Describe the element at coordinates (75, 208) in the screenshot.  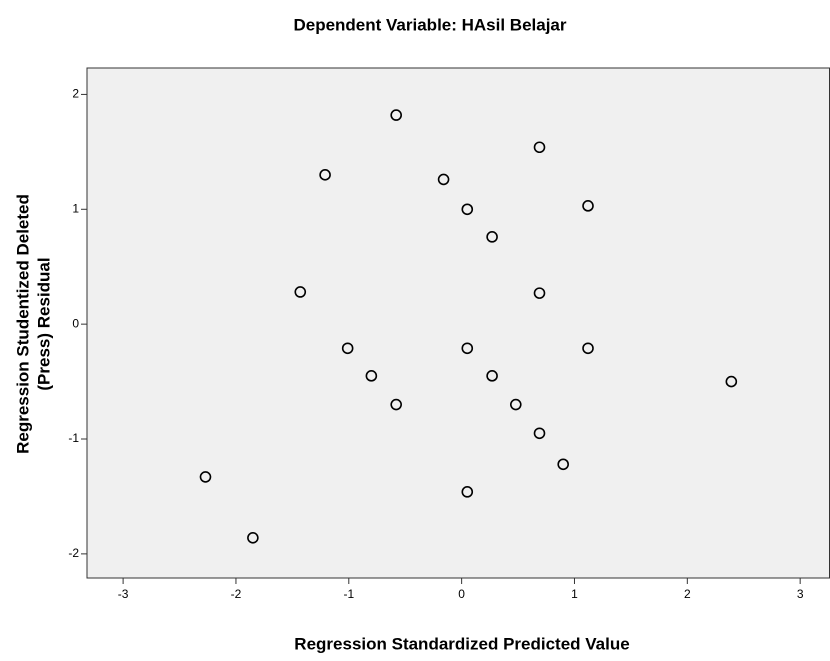
I see `y-tick-label: 1` at that location.